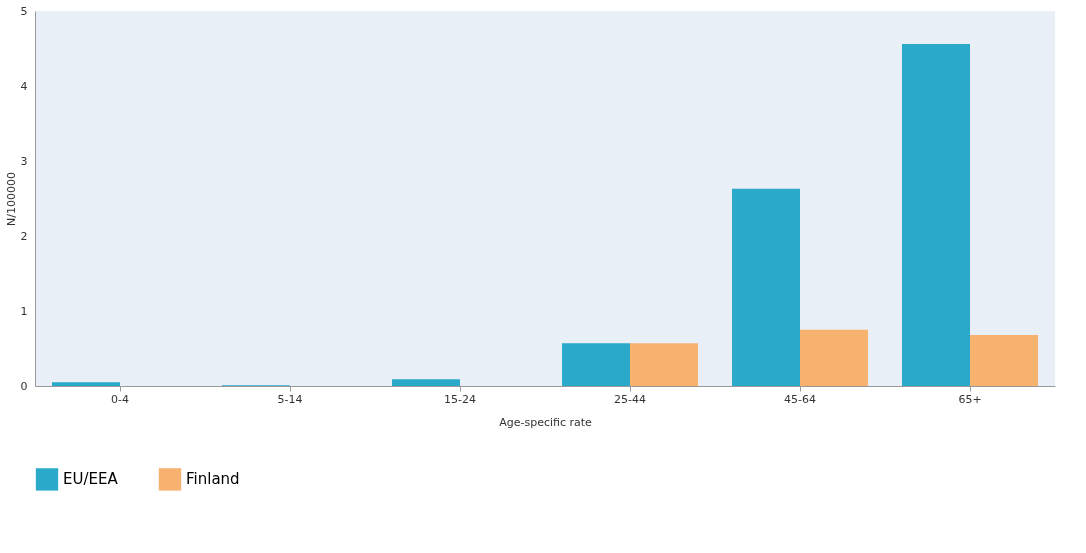  I want to click on x-tick-label: 5-14, so click(290, 399).